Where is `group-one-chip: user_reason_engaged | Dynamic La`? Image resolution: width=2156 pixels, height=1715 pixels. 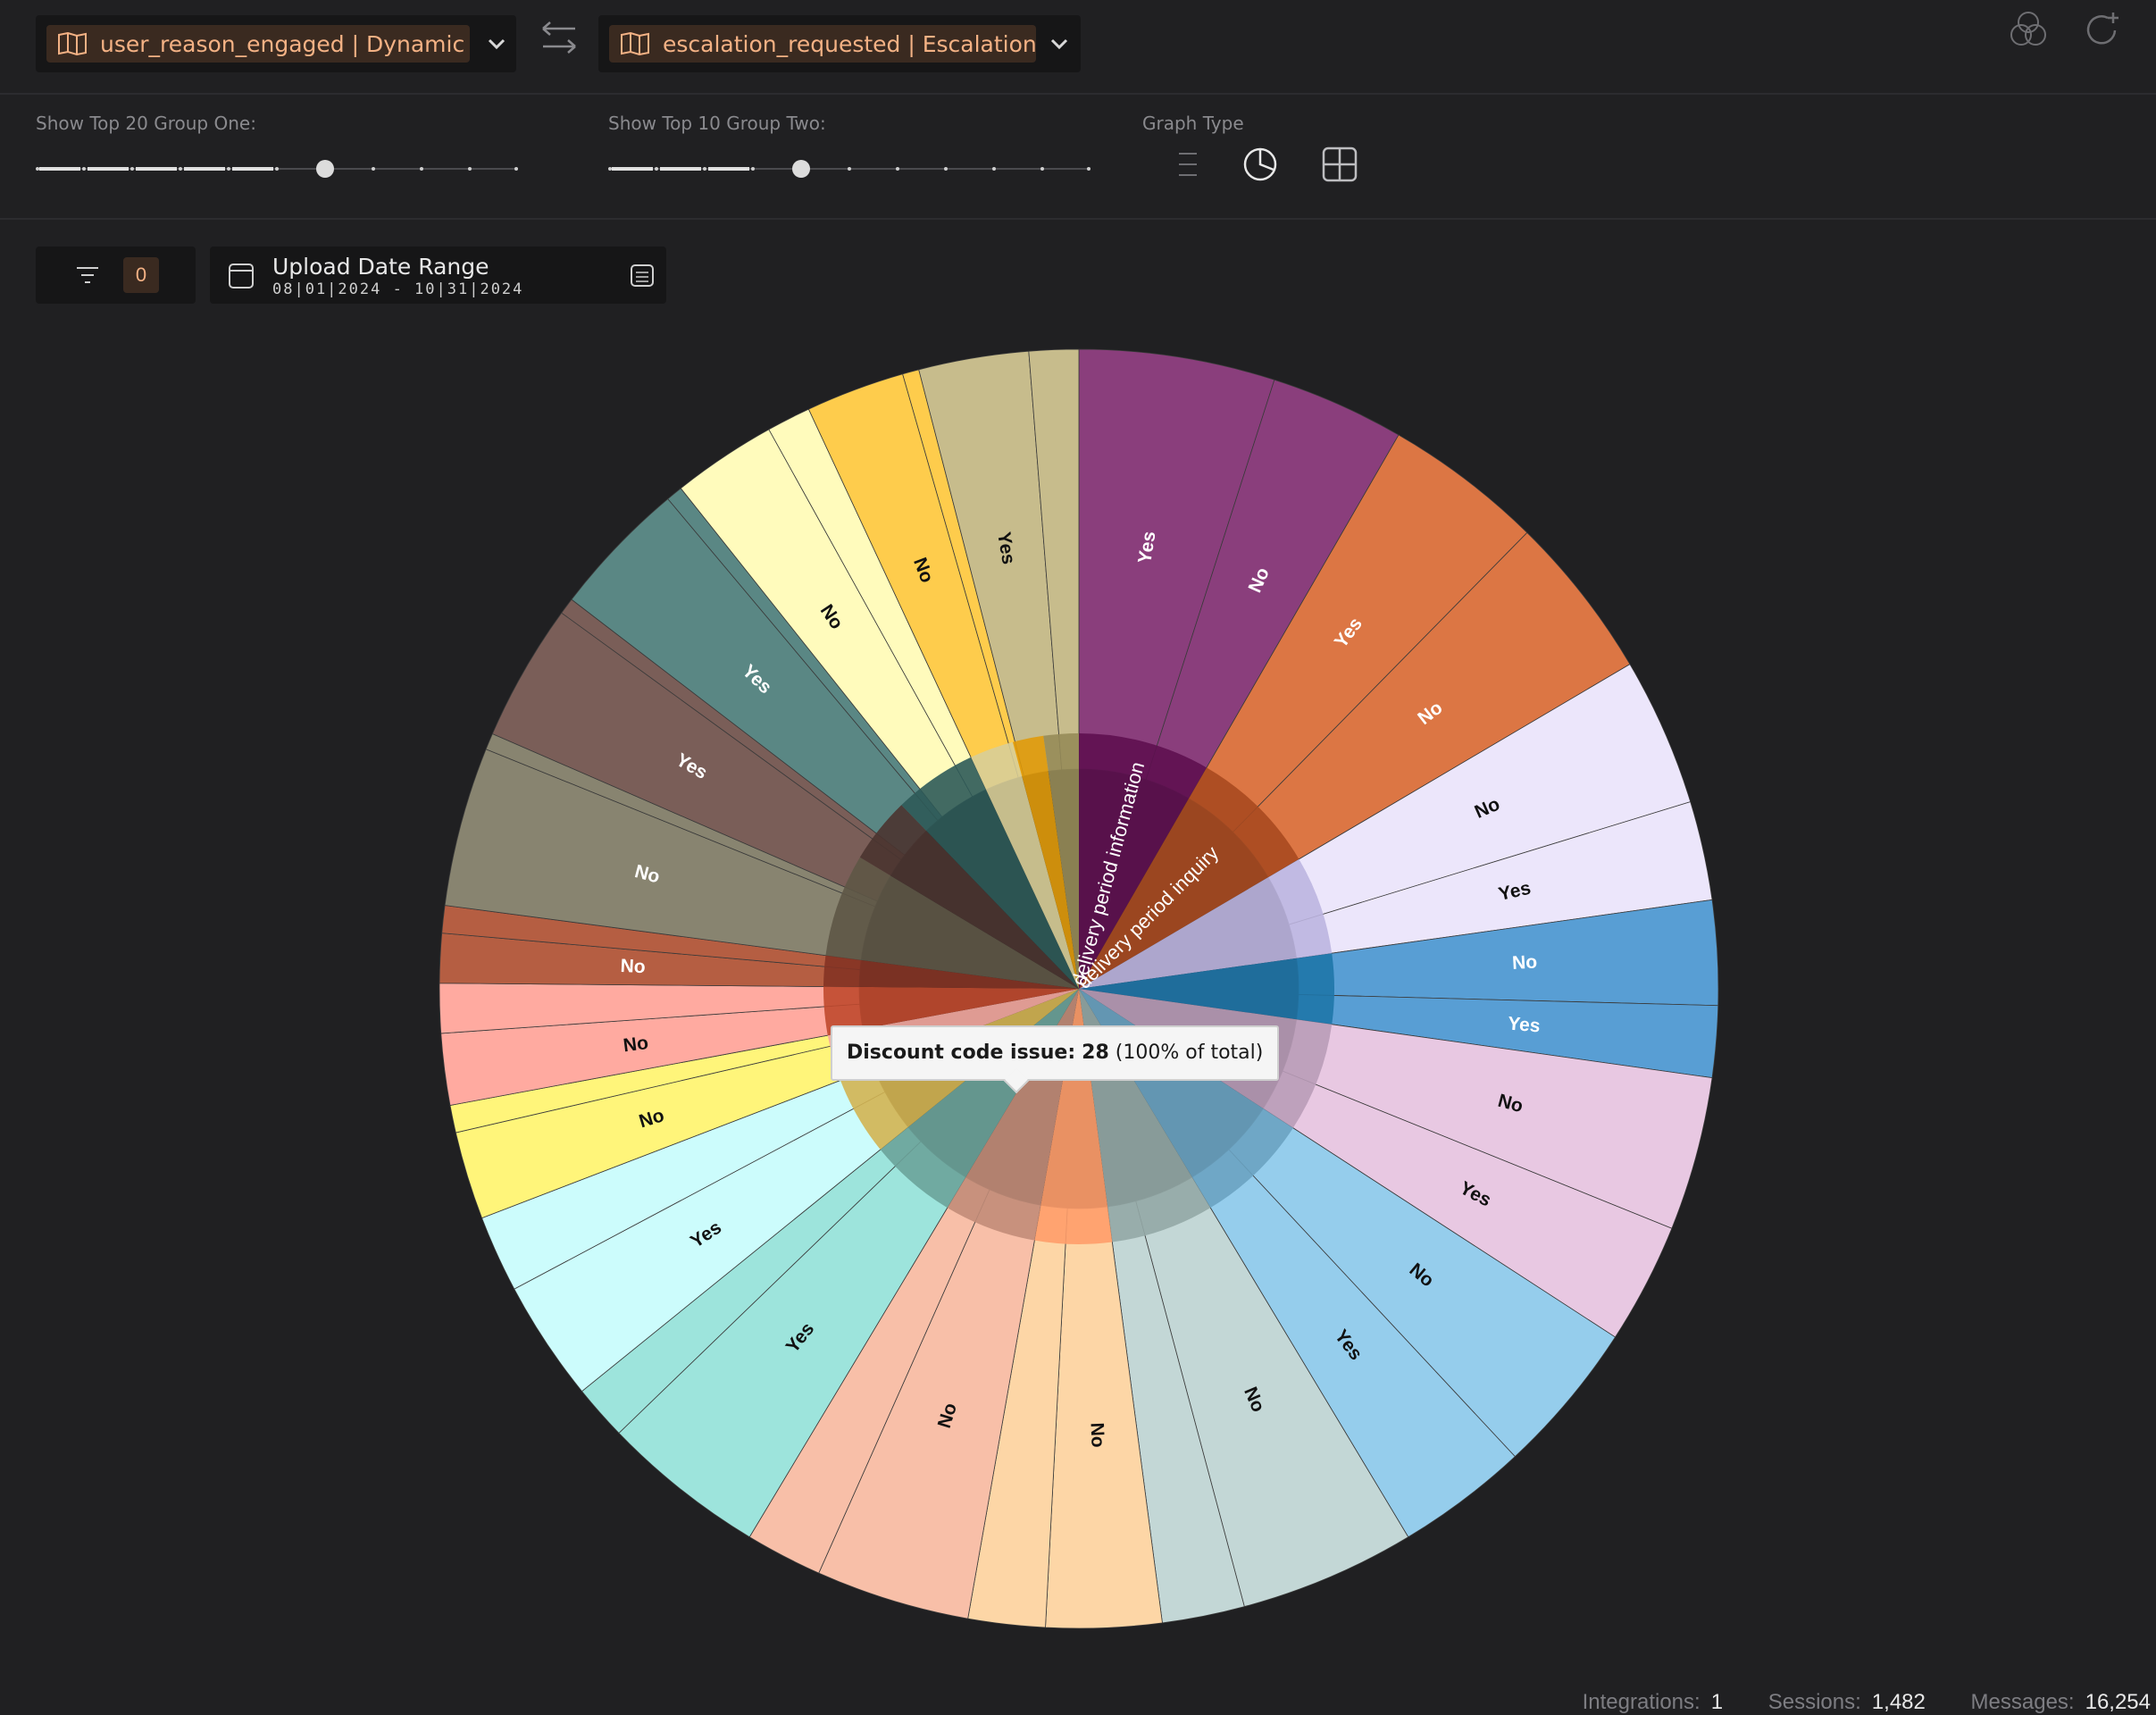
group-one-chip: user_reason_engaged | Dynamic La is located at coordinates (258, 44).